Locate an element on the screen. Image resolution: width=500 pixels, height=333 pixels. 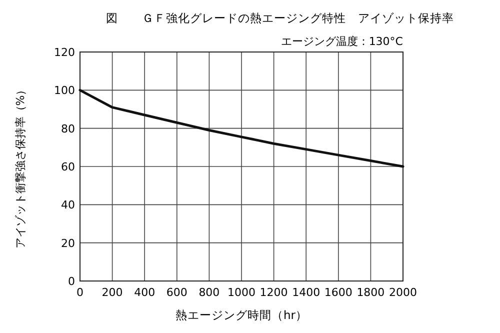
y-tick-label: 100 is located at coordinates (64, 91).